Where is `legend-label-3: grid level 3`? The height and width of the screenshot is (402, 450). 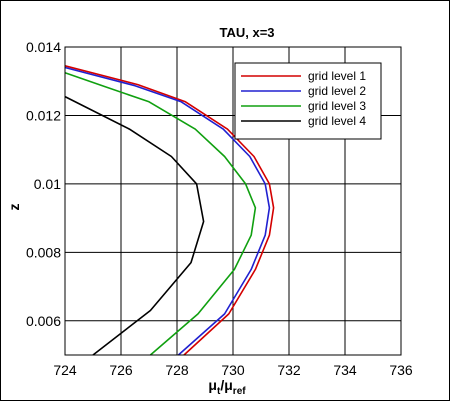
legend-label-3: grid level 3 is located at coordinates (337, 106).